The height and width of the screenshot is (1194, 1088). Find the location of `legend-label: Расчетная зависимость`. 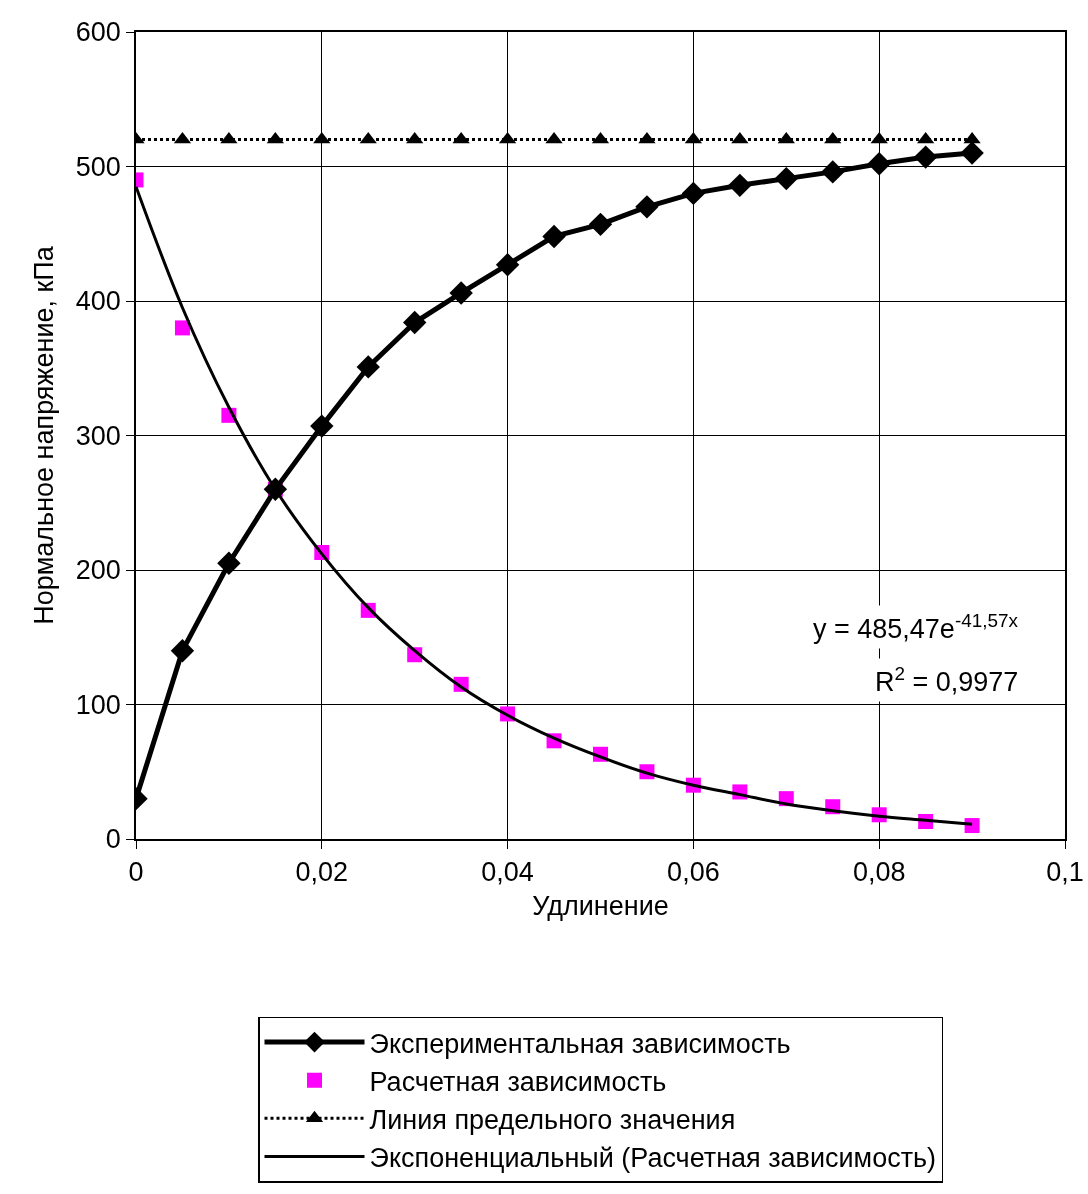

legend-label: Расчетная зависимость is located at coordinates (518, 1081).